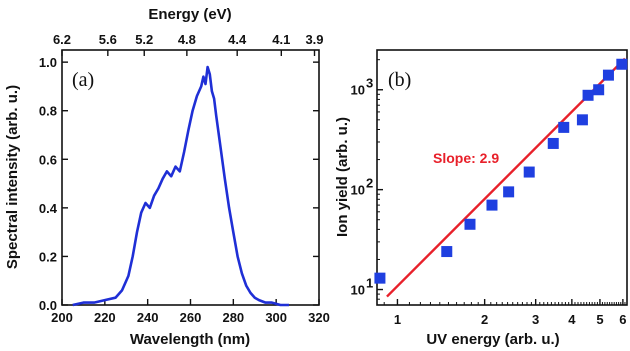 This screenshot has height=351, width=630. What do you see at coordinates (342, 177) in the screenshot?
I see `panel-b-ylabel: Ion yield (arb. u.)` at bounding box center [342, 177].